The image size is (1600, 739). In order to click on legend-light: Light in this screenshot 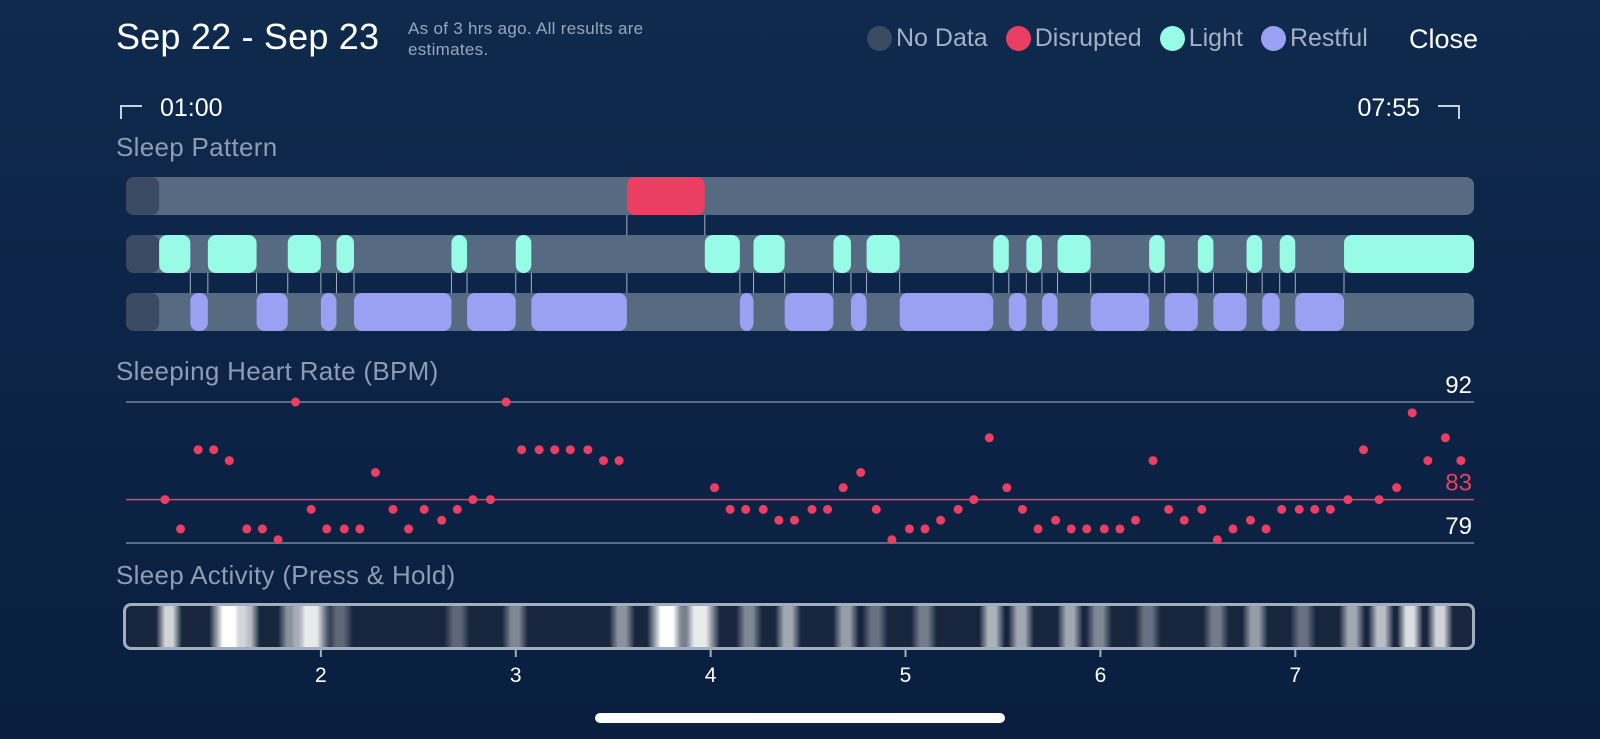, I will do `click(1201, 38)`.